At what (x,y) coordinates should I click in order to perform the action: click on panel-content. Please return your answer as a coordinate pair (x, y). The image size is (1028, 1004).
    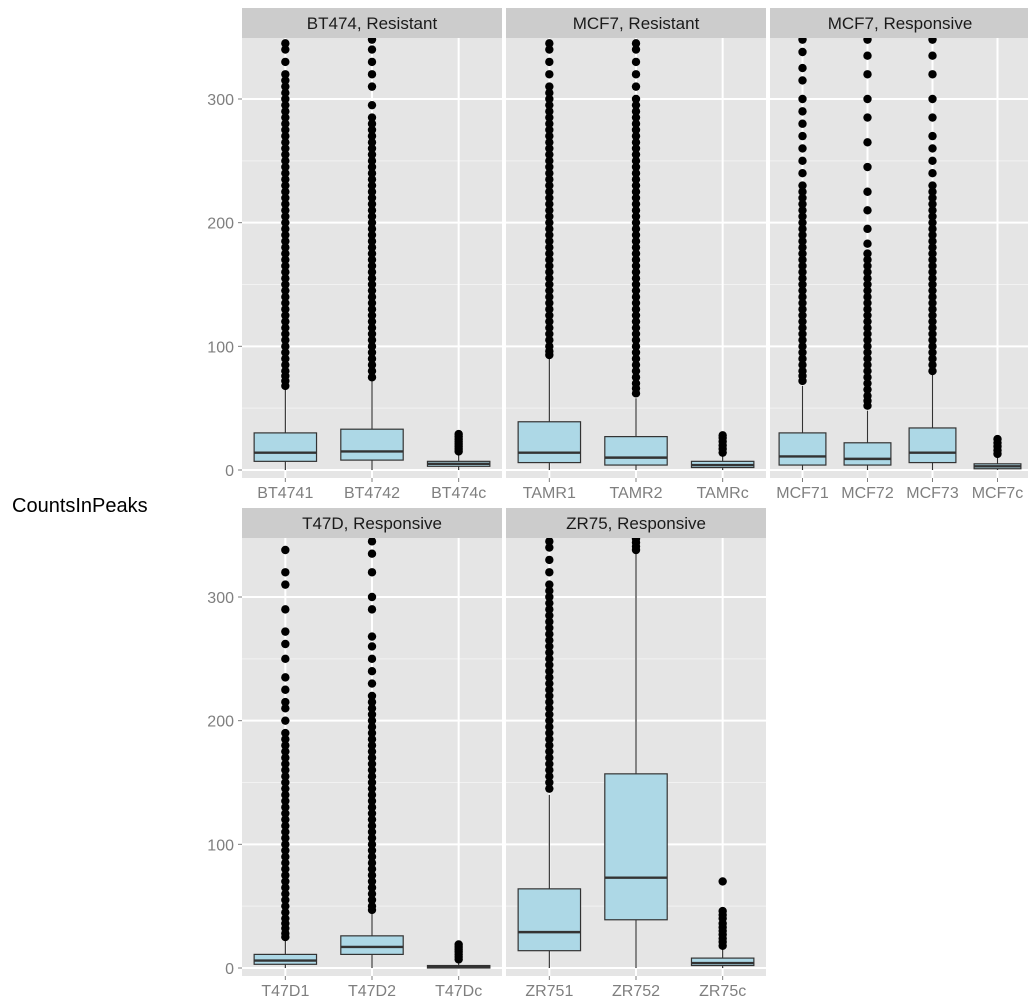
    Looking at the image, I should click on (372, 757).